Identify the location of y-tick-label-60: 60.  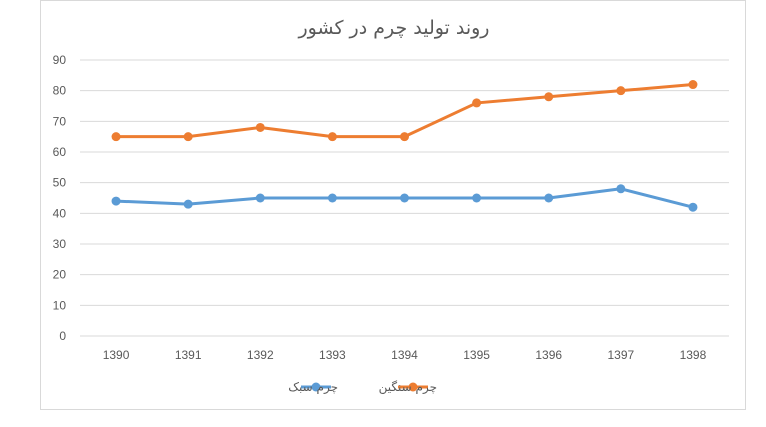
(60, 152).